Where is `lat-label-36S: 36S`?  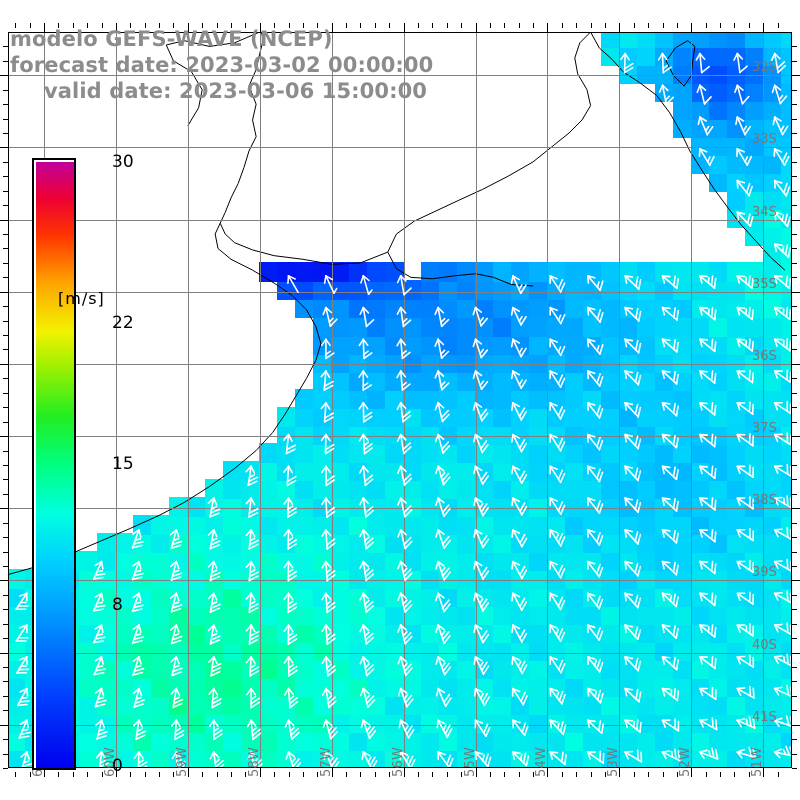
lat-label-36S: 36S is located at coordinates (764, 356).